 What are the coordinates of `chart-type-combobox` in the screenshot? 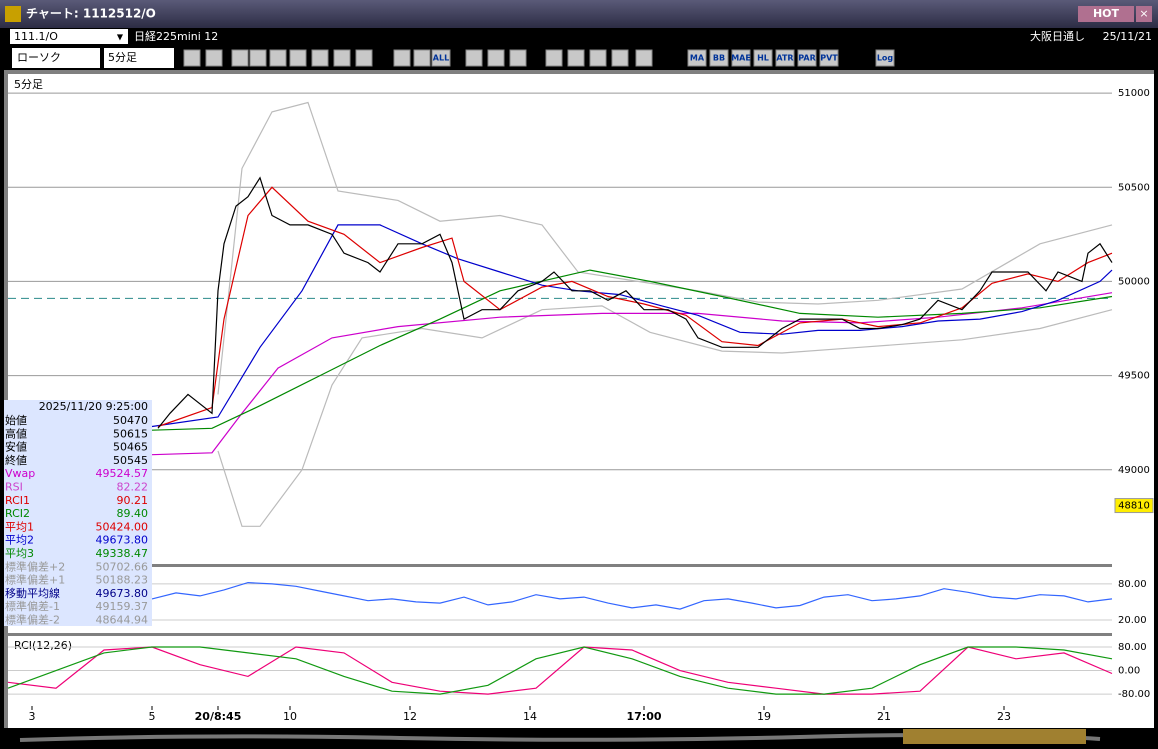 It's located at (56, 58).